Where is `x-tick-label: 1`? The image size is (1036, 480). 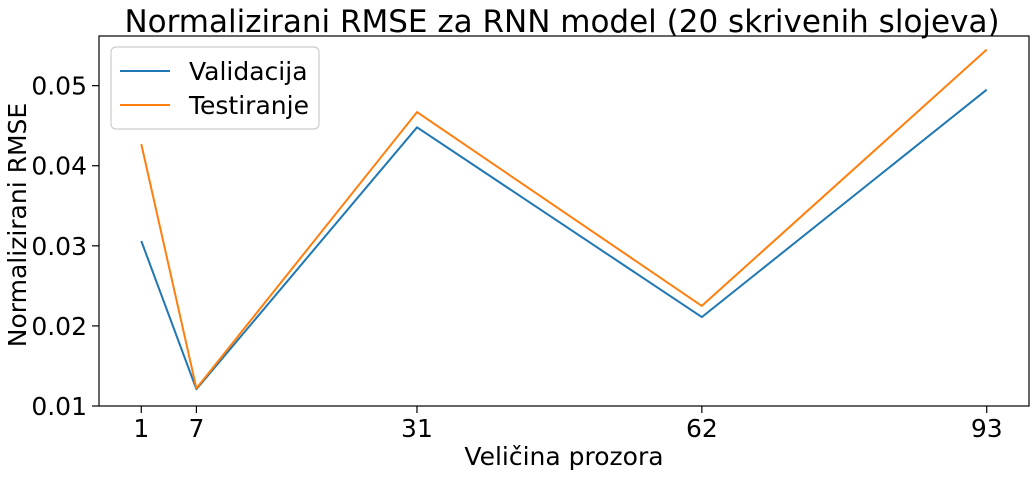 x-tick-label: 1 is located at coordinates (141, 428).